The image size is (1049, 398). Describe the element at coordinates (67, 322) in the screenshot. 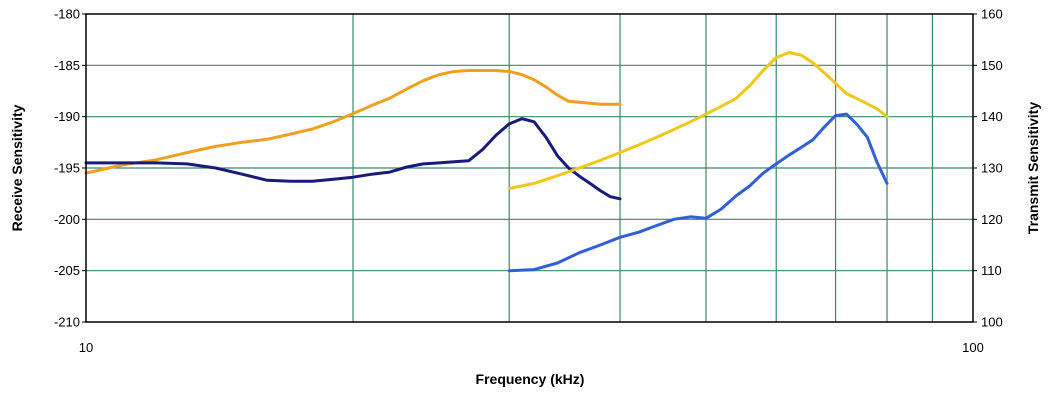

I see `y-left-tick-label: -210` at that location.